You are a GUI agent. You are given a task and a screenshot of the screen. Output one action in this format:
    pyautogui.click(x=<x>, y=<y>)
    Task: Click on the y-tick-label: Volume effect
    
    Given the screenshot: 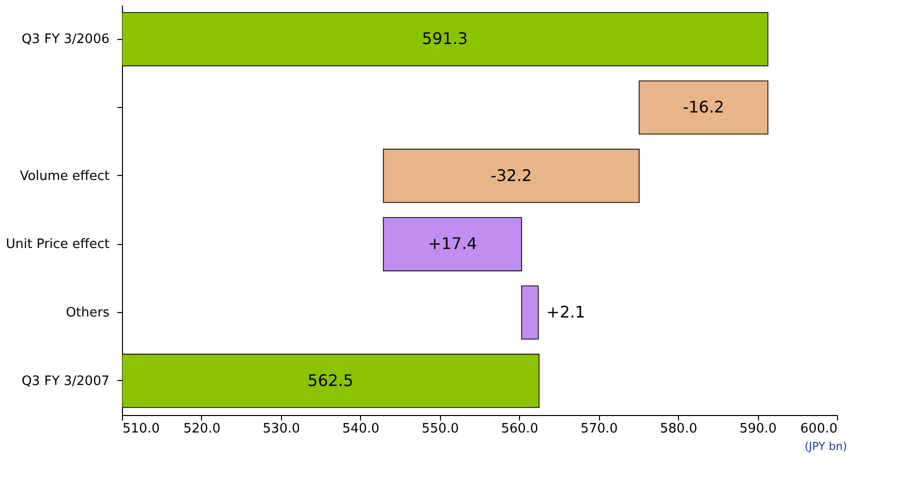 What is the action you would take?
    pyautogui.click(x=65, y=176)
    